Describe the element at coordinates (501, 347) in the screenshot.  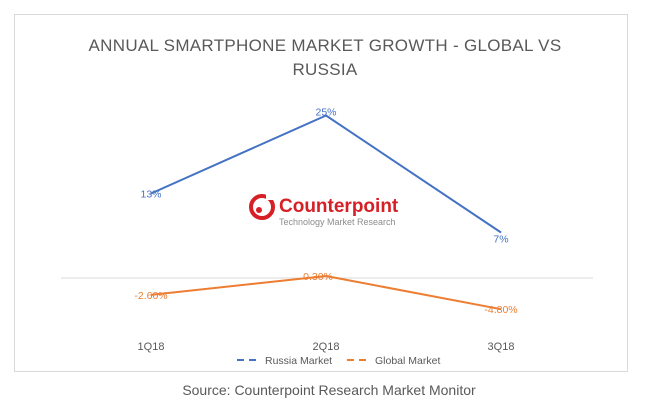
I see `x-tick-label-3q18: 3Q18` at that location.